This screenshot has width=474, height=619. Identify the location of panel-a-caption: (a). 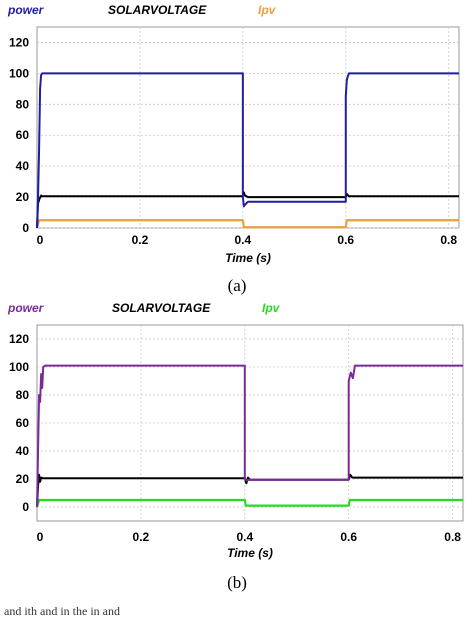
(237, 285).